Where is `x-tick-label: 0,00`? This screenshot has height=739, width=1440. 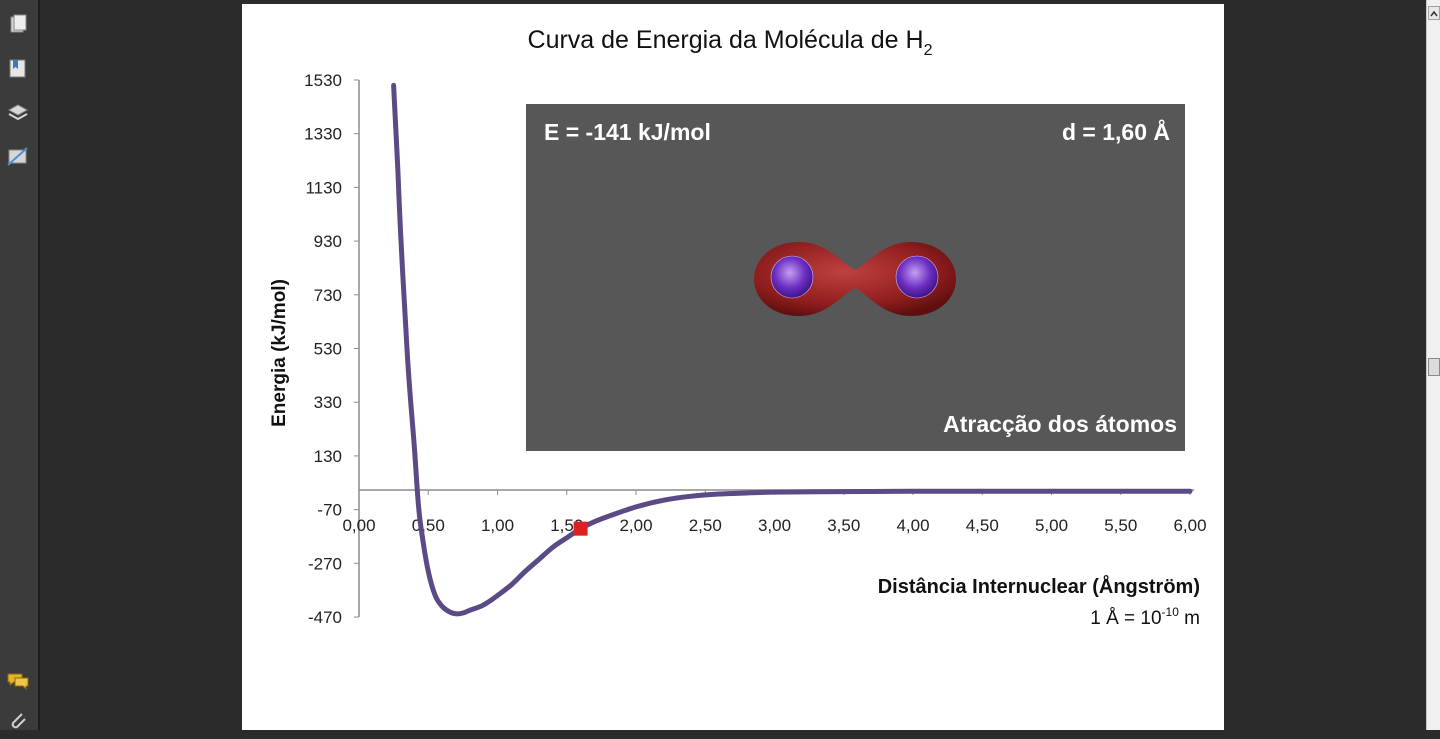
x-tick-label: 0,00 is located at coordinates (358, 525).